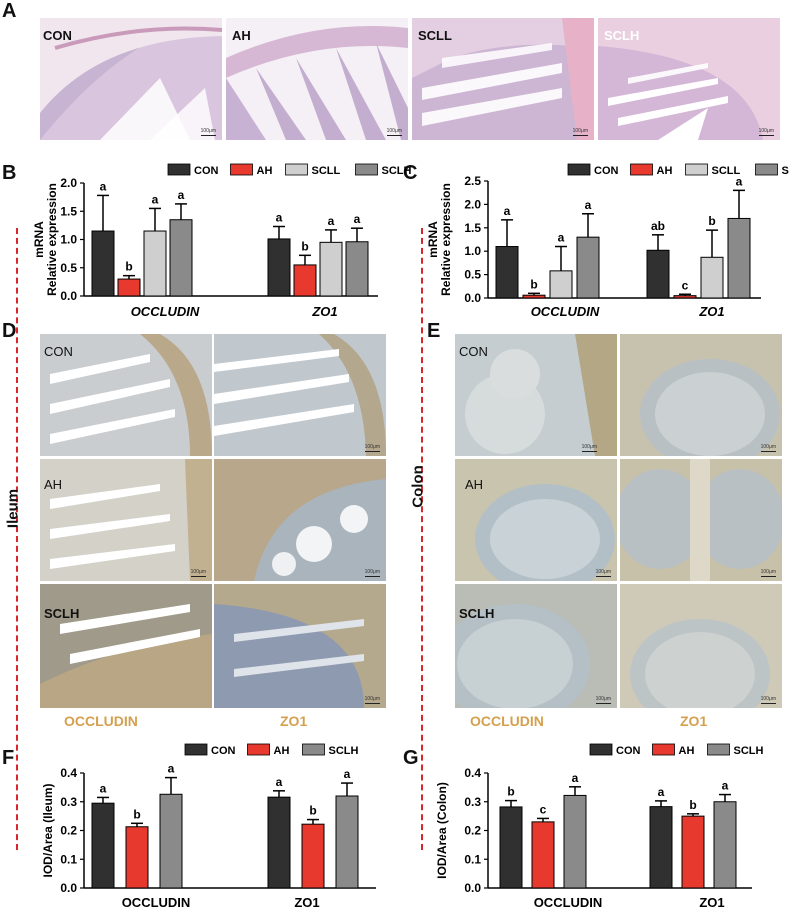  What do you see at coordinates (223, 751) in the screenshot?
I see `chart-f-legend-label: CON` at bounding box center [223, 751].